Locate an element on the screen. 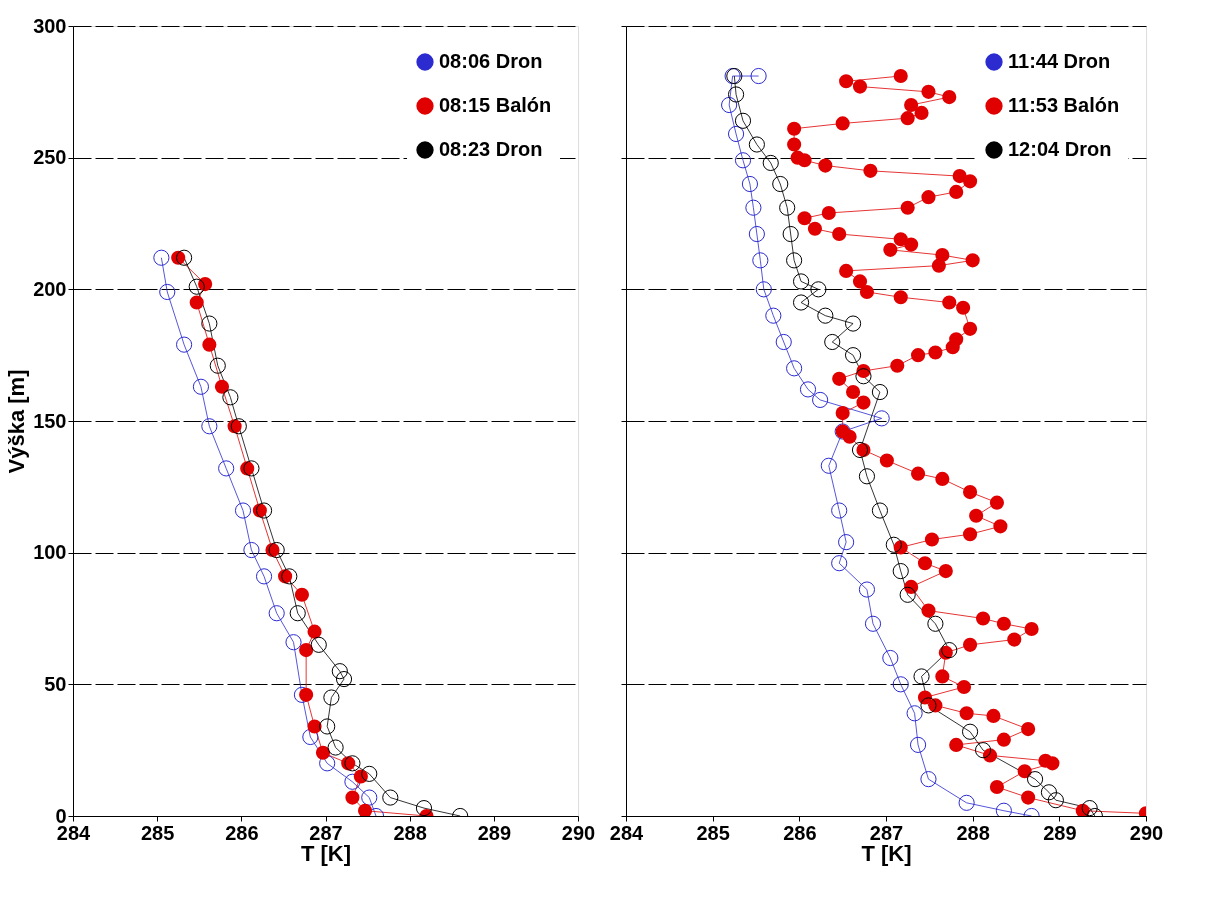  legend-label: 08:06 Dron is located at coordinates (491, 61).